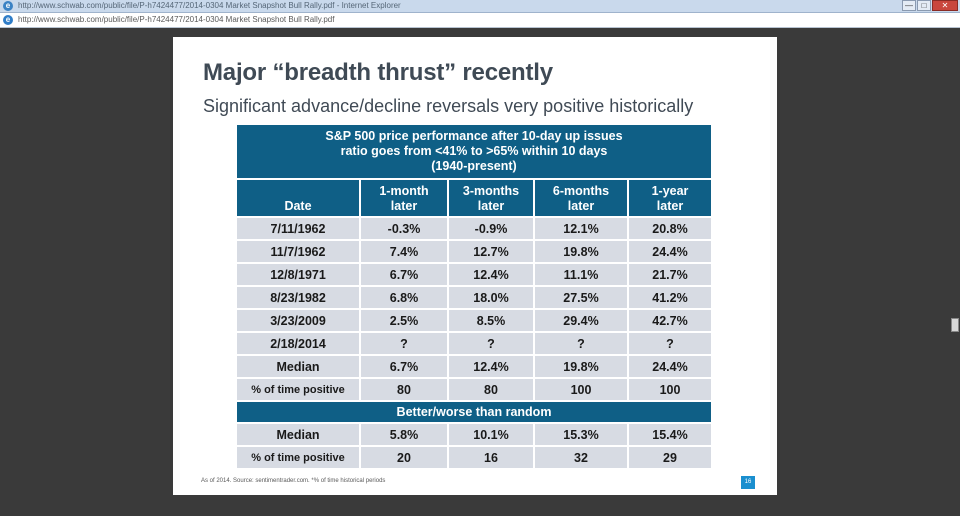 This screenshot has height=516, width=960. I want to click on table-row: 12/8/1971 6.7% 12.4% 11.1% 21.7%, so click(474, 275).